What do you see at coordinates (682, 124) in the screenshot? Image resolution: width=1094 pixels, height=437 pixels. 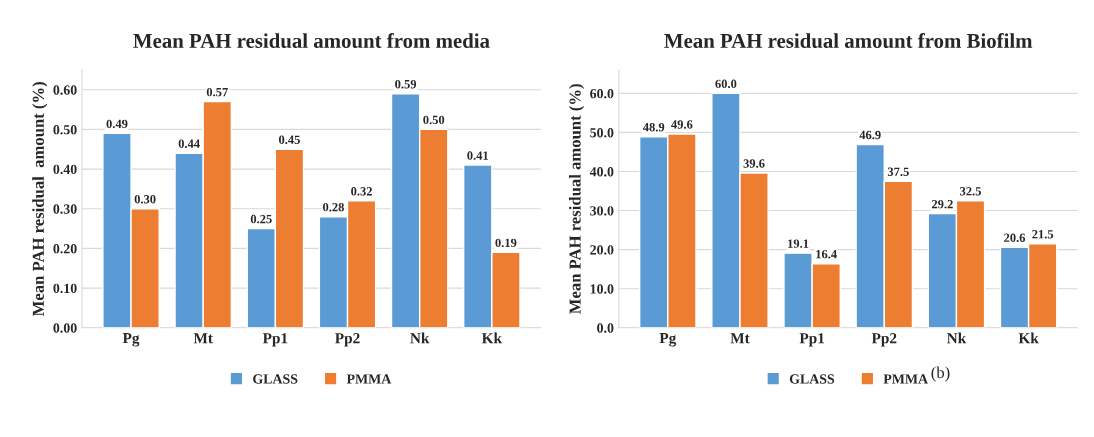 I see `data-label: 49.6` at bounding box center [682, 124].